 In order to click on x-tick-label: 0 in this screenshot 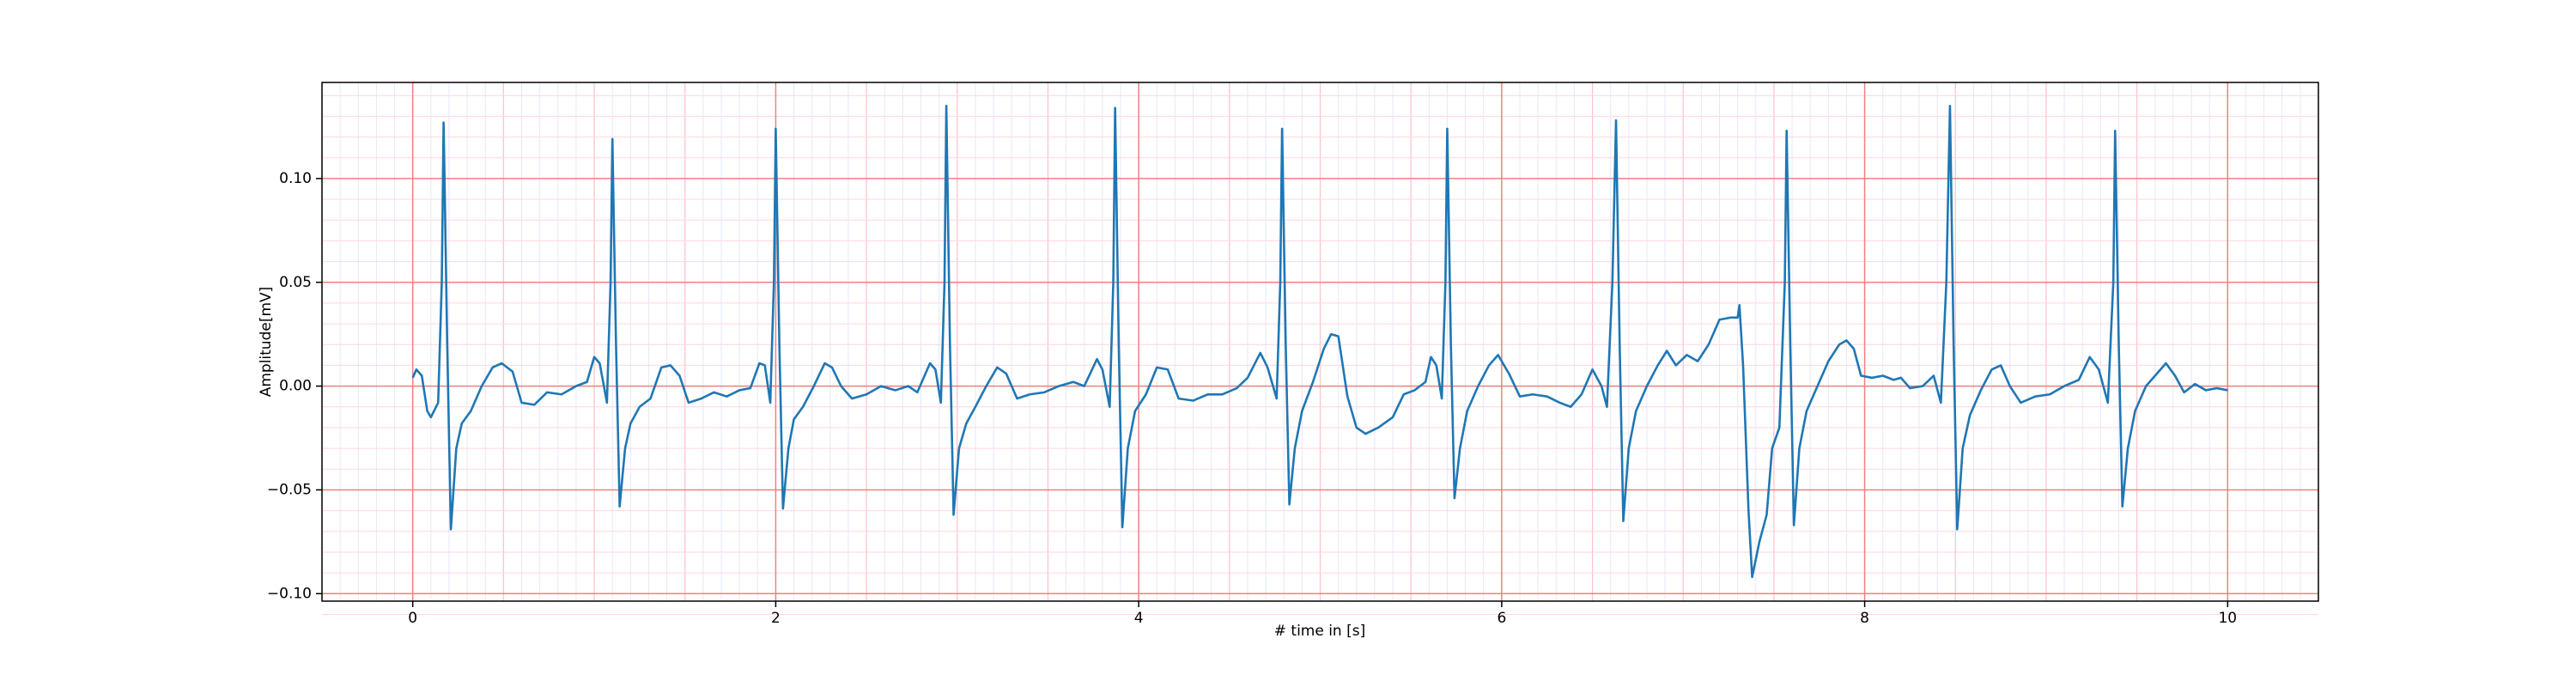, I will do `click(412, 618)`.